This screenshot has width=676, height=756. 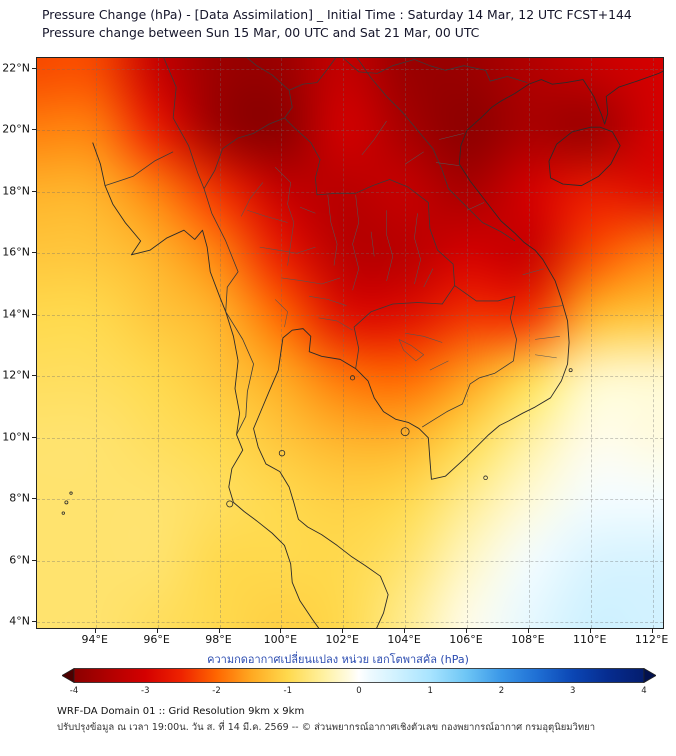 What do you see at coordinates (19, 498) in the screenshot?
I see `y-tick-label: 8°N` at bounding box center [19, 498].